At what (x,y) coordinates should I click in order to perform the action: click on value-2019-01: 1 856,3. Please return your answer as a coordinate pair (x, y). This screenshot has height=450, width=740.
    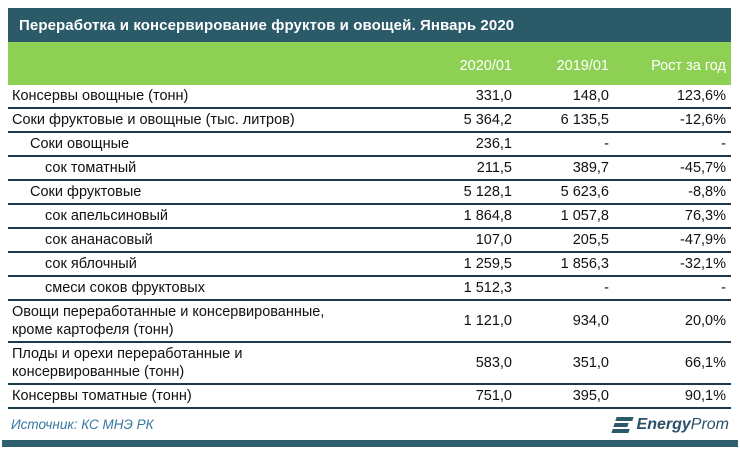
    Looking at the image, I should click on (584, 264).